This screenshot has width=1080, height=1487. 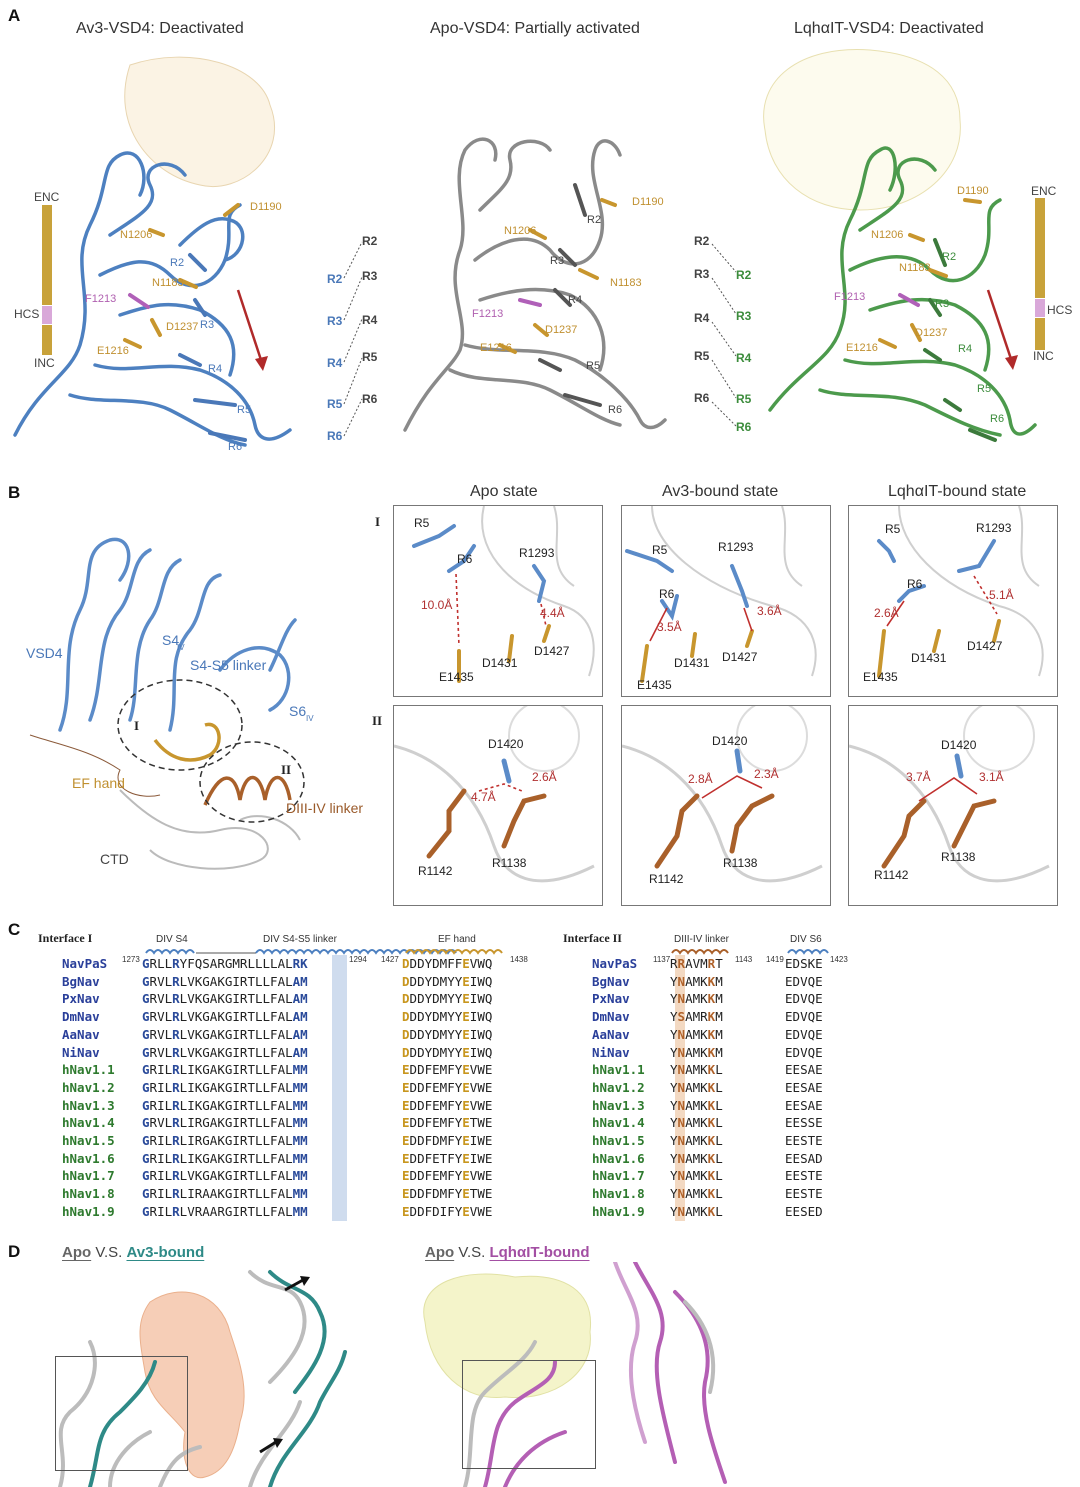 I want to click on seq-div-s6: EESTE, so click(x=804, y=1176).